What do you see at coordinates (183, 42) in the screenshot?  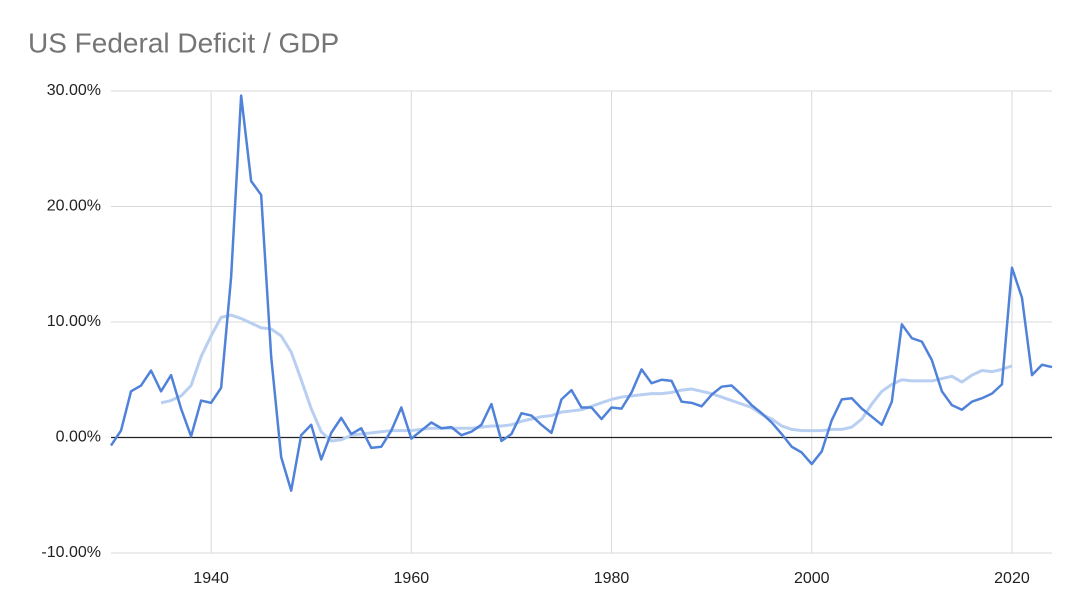 I see `chart-title: US Federal Deficit / GDP` at bounding box center [183, 42].